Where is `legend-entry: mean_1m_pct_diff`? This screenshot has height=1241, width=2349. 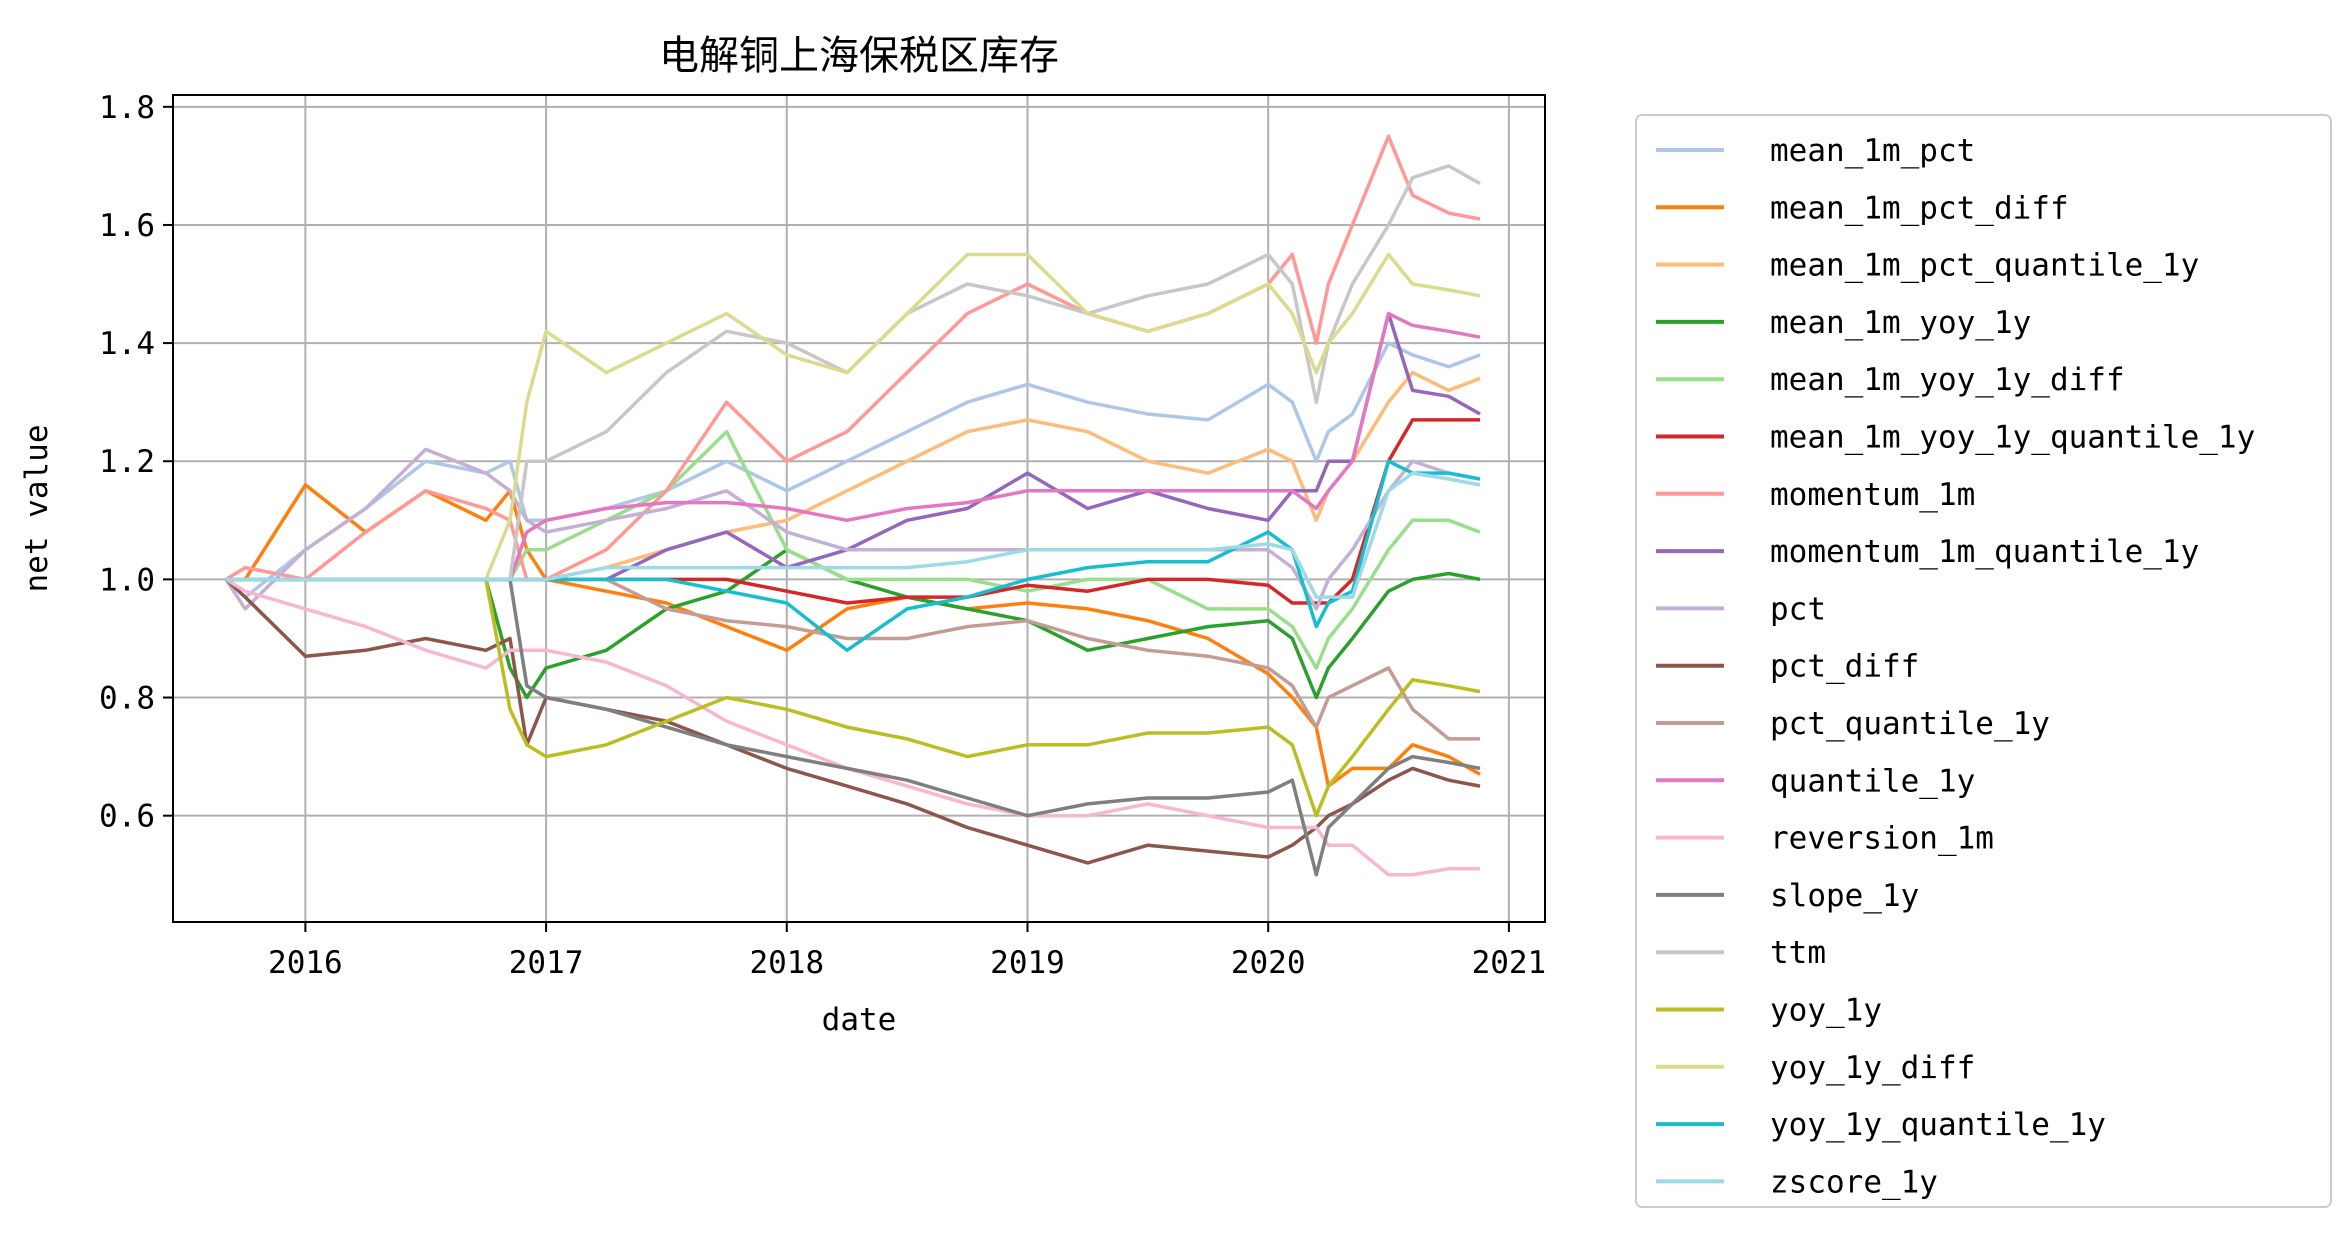 legend-entry: mean_1m_pct_diff is located at coordinates (1862, 208).